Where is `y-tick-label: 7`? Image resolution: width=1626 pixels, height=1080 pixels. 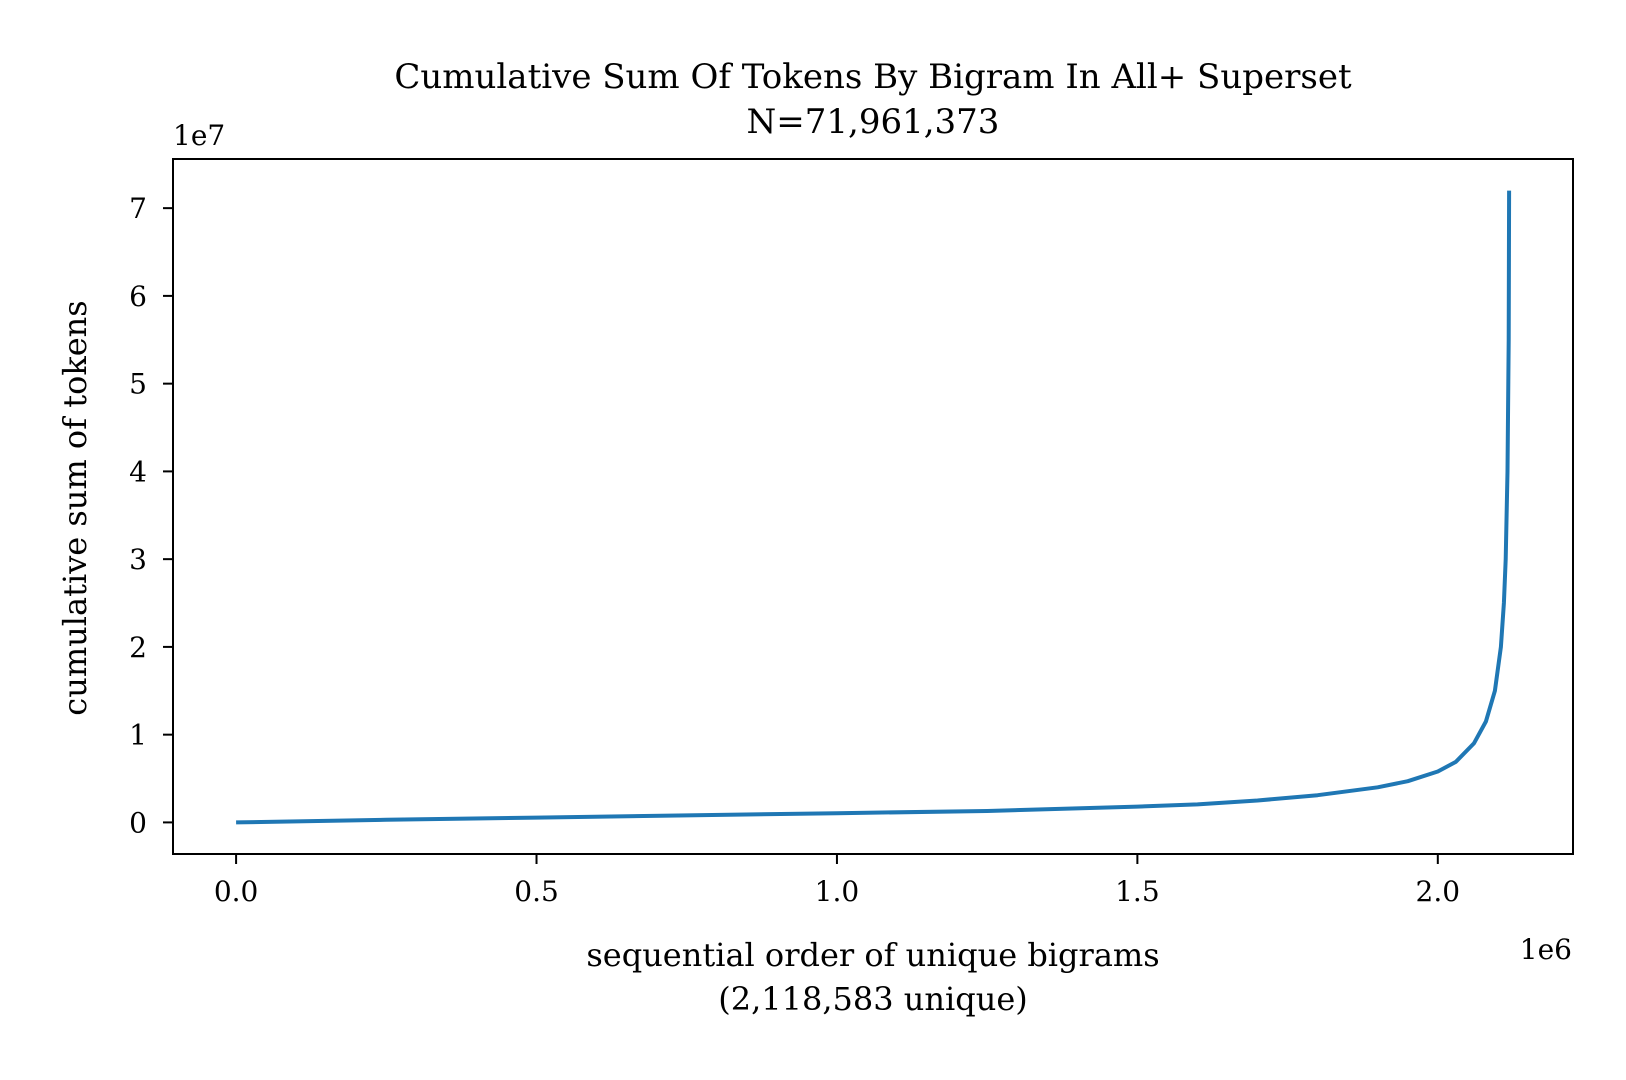 y-tick-label: 7 is located at coordinates (138, 208).